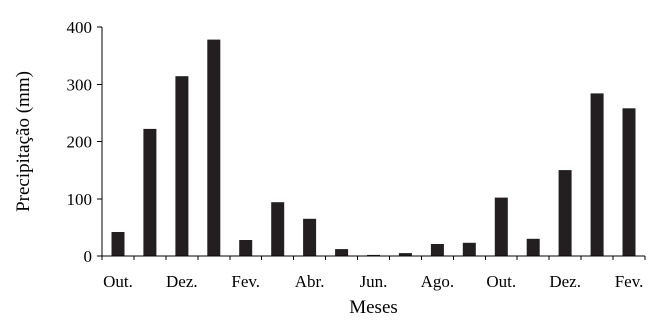  I want to click on x-tick-label: Ago., so click(438, 281).